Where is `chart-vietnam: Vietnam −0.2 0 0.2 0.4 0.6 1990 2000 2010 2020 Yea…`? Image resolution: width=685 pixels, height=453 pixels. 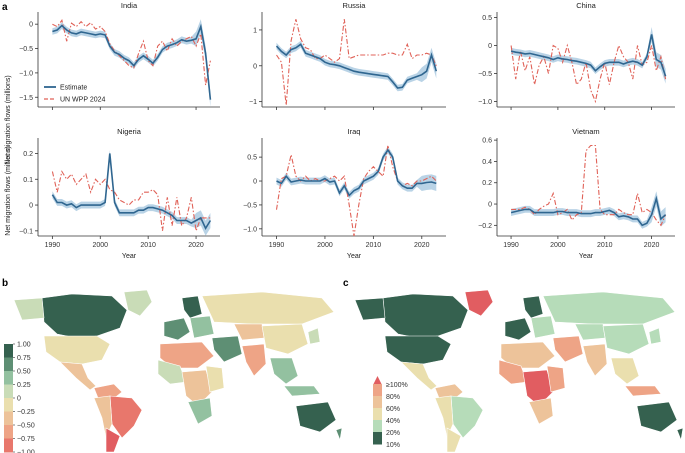 chart-vietnam: Vietnam −0.2 0 0.2 0.4 0.6 1990 2000 2010 2020 Yea… is located at coordinates (576, 193).